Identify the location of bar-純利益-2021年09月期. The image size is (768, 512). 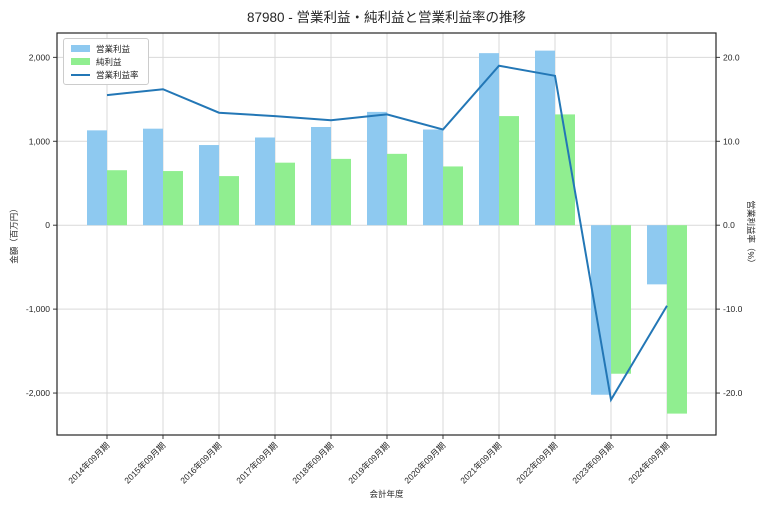
(509, 171).